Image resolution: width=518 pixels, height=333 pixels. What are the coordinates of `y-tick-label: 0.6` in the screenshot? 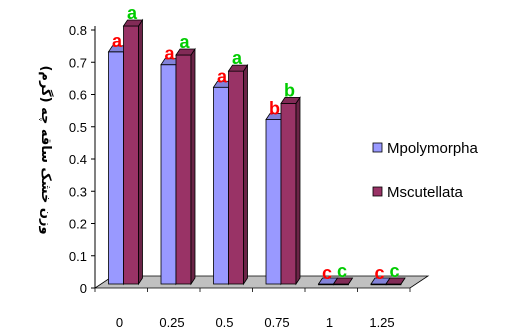 It's located at (78, 95).